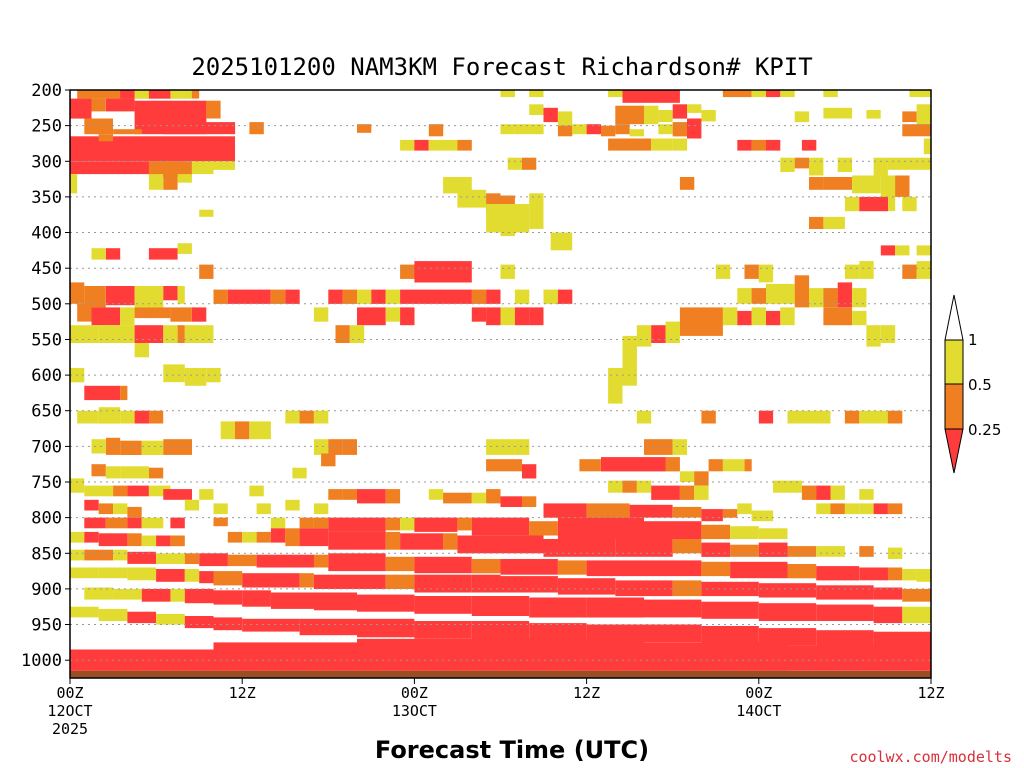  I want to click on legend-swatch-0.5-1, so click(954, 362).